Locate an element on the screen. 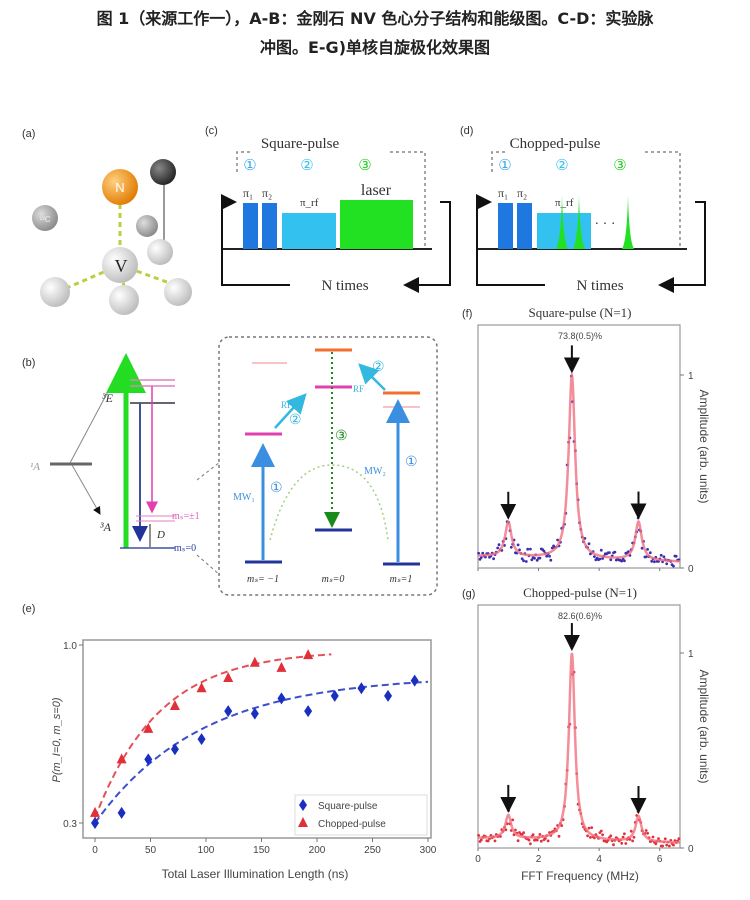  pi-rf-pulse is located at coordinates (309, 231).